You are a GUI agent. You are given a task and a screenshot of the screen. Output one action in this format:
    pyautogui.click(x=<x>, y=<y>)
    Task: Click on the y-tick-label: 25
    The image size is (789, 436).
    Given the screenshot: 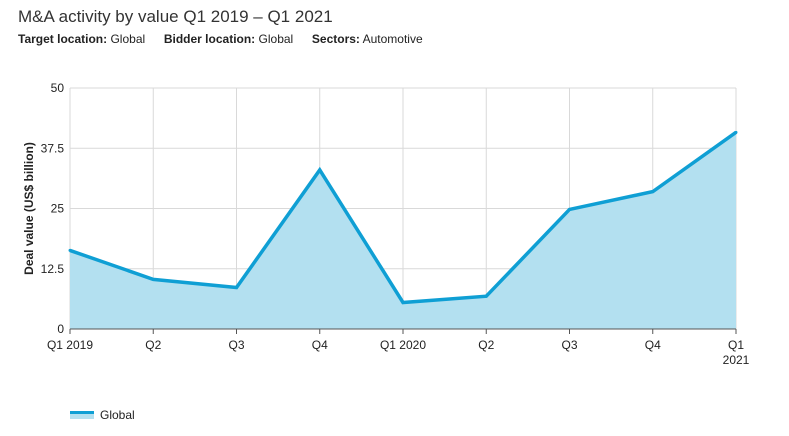 What is the action you would take?
    pyautogui.click(x=58, y=209)
    